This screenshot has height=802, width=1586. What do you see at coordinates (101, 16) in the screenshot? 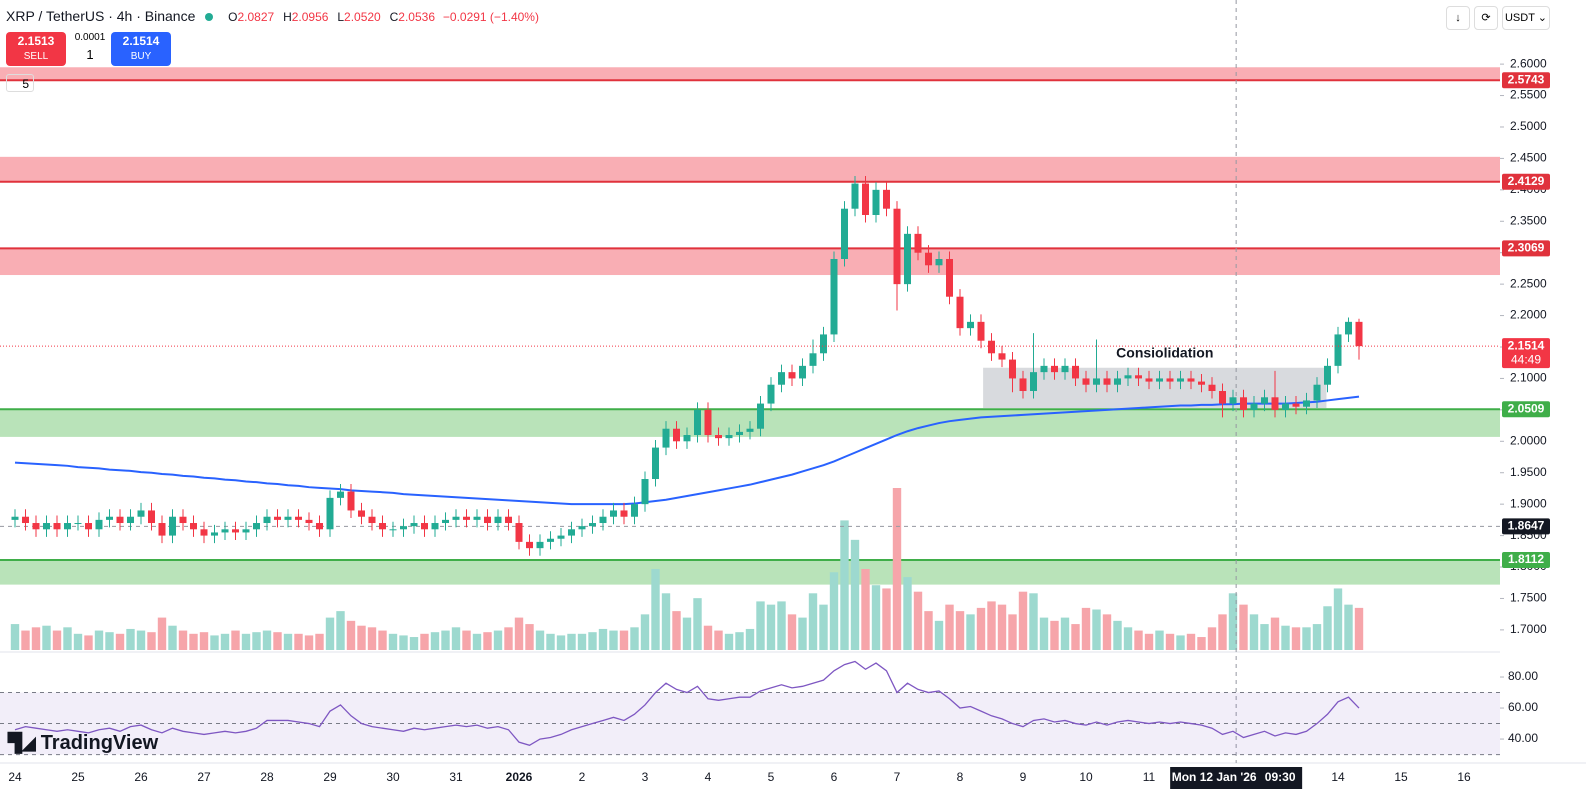
I see `symbol: XRP / TetherUS · 4h · Binance` at bounding box center [101, 16].